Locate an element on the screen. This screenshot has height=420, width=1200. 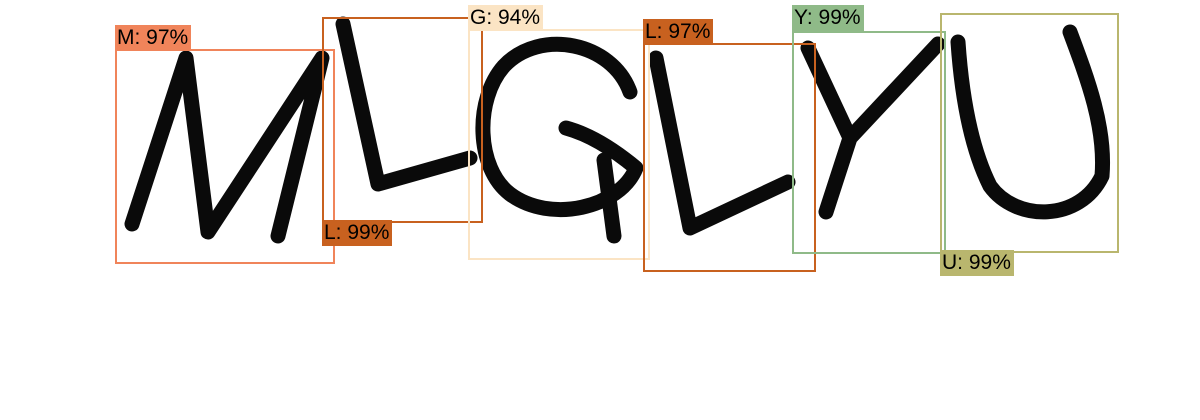
label-m: M: 97% is located at coordinates (153, 38).